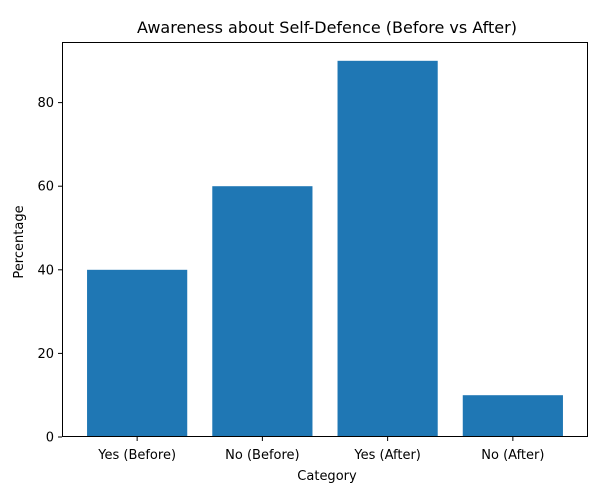 The height and width of the screenshot is (483, 589). What do you see at coordinates (512, 455) in the screenshot?
I see `x-tick-label-3: No (After)` at bounding box center [512, 455].